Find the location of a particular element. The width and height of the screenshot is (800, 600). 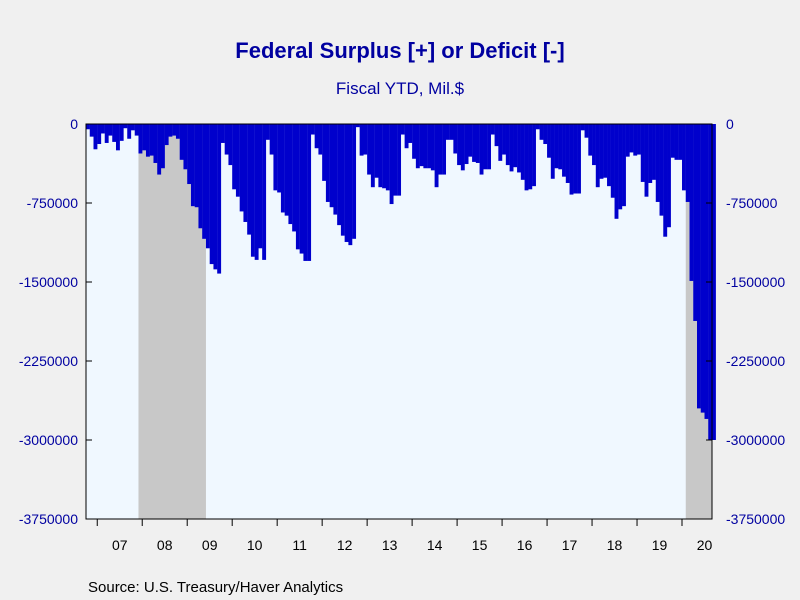

y-tick-label-right: -3750000 is located at coordinates (755, 519).